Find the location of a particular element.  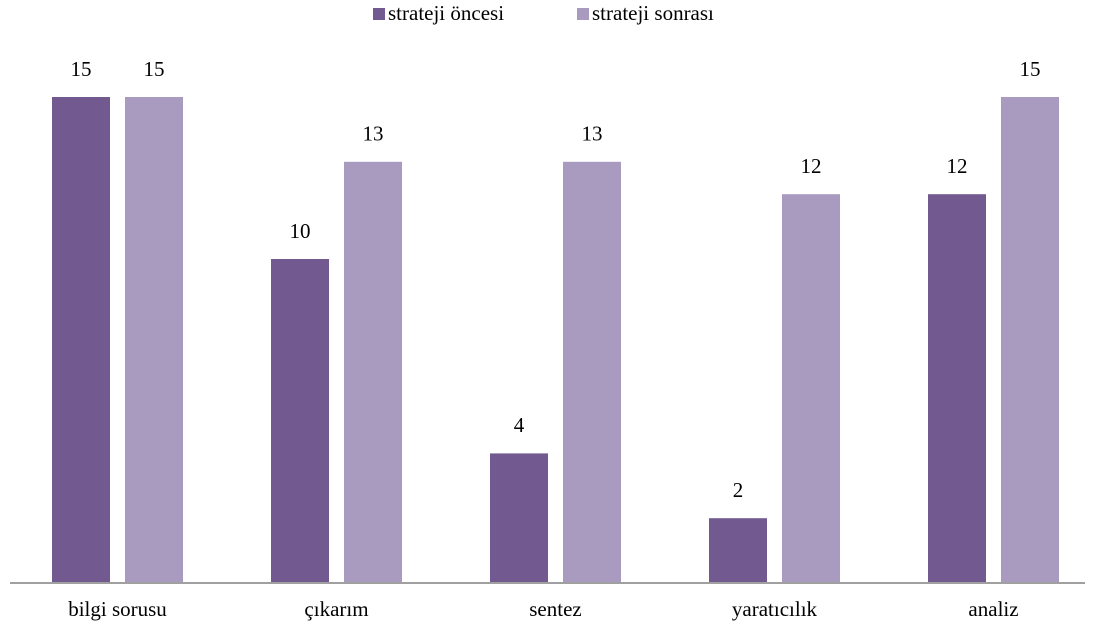

x-tick-label: analiz is located at coordinates (993, 609).